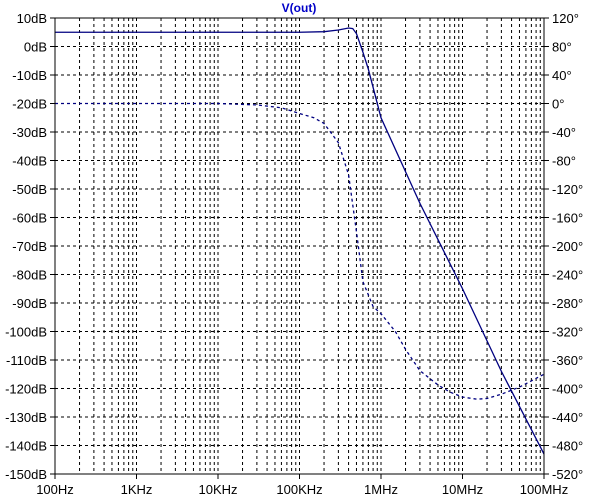  What do you see at coordinates (567, 332) in the screenshot?
I see `y-right-tick-label: -320°` at bounding box center [567, 332].